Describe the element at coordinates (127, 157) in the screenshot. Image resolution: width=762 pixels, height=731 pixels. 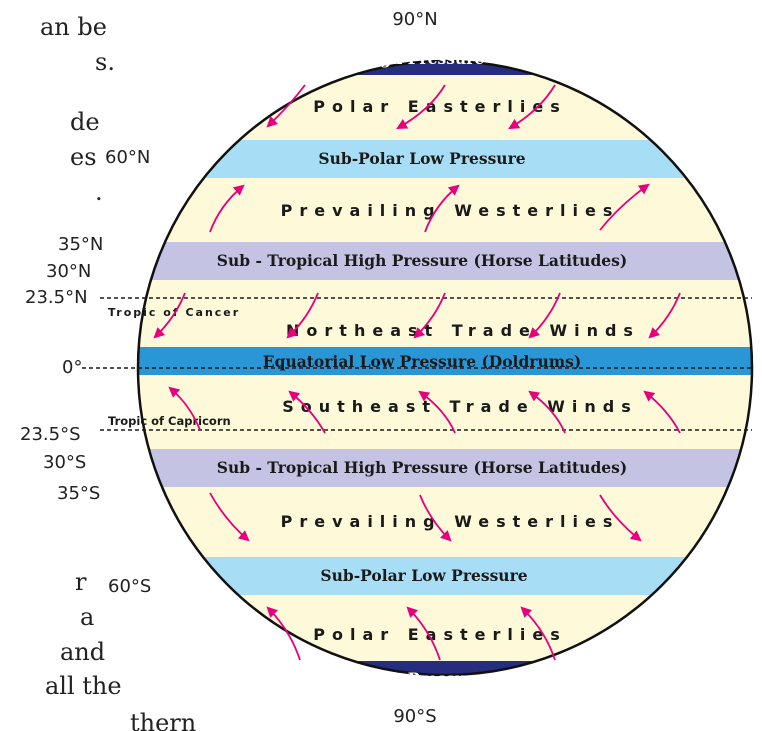
I see `latitude-label-60n: 60°N` at that location.